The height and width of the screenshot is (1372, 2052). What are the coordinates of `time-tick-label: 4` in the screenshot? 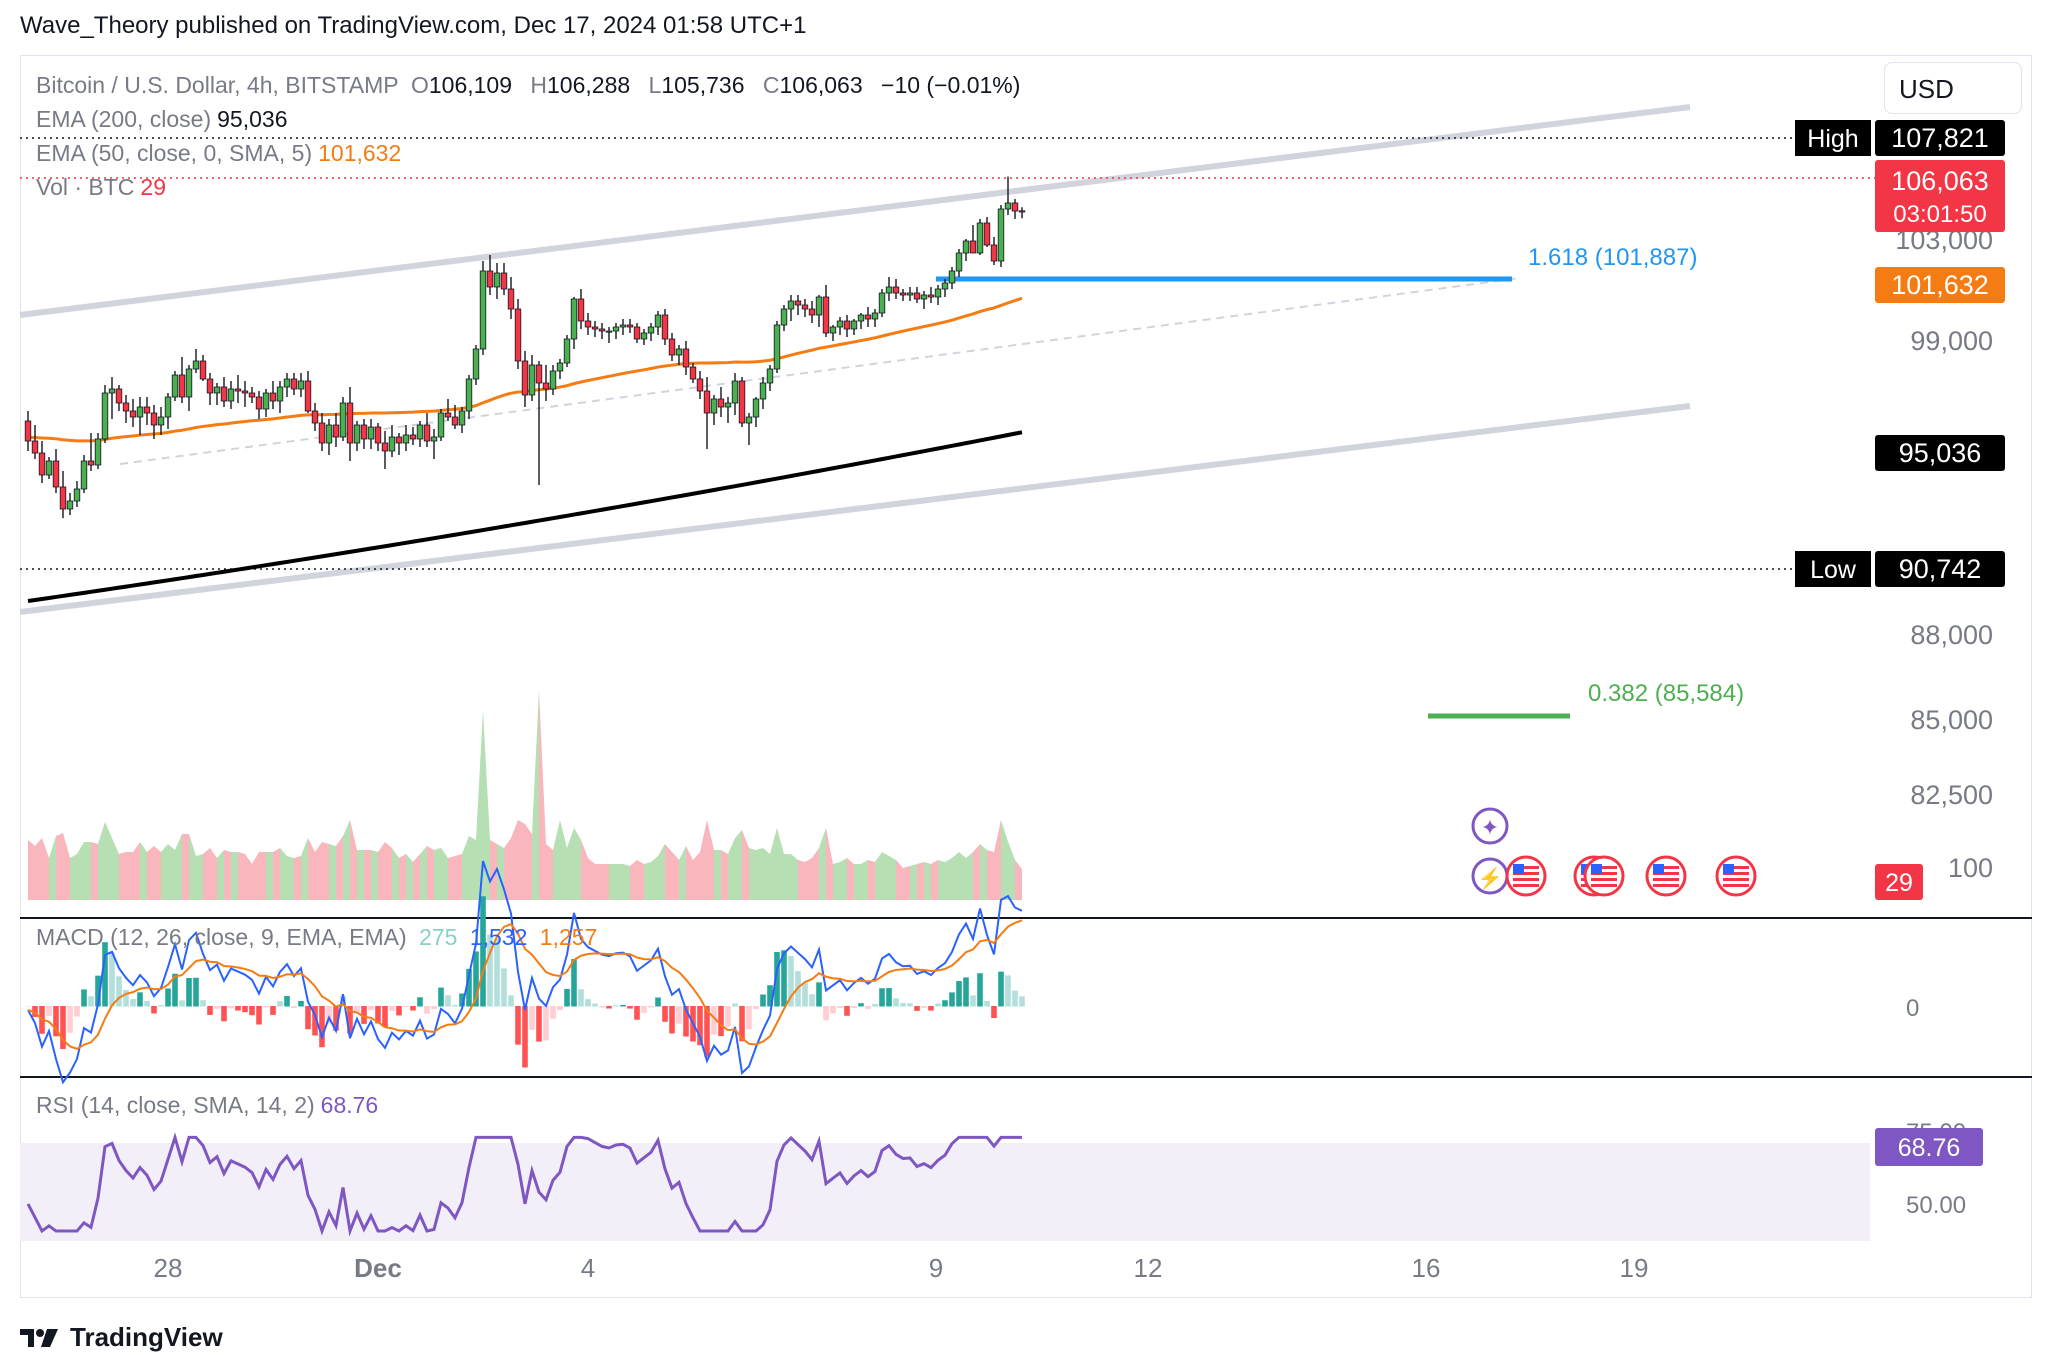 It's located at (588, 1268).